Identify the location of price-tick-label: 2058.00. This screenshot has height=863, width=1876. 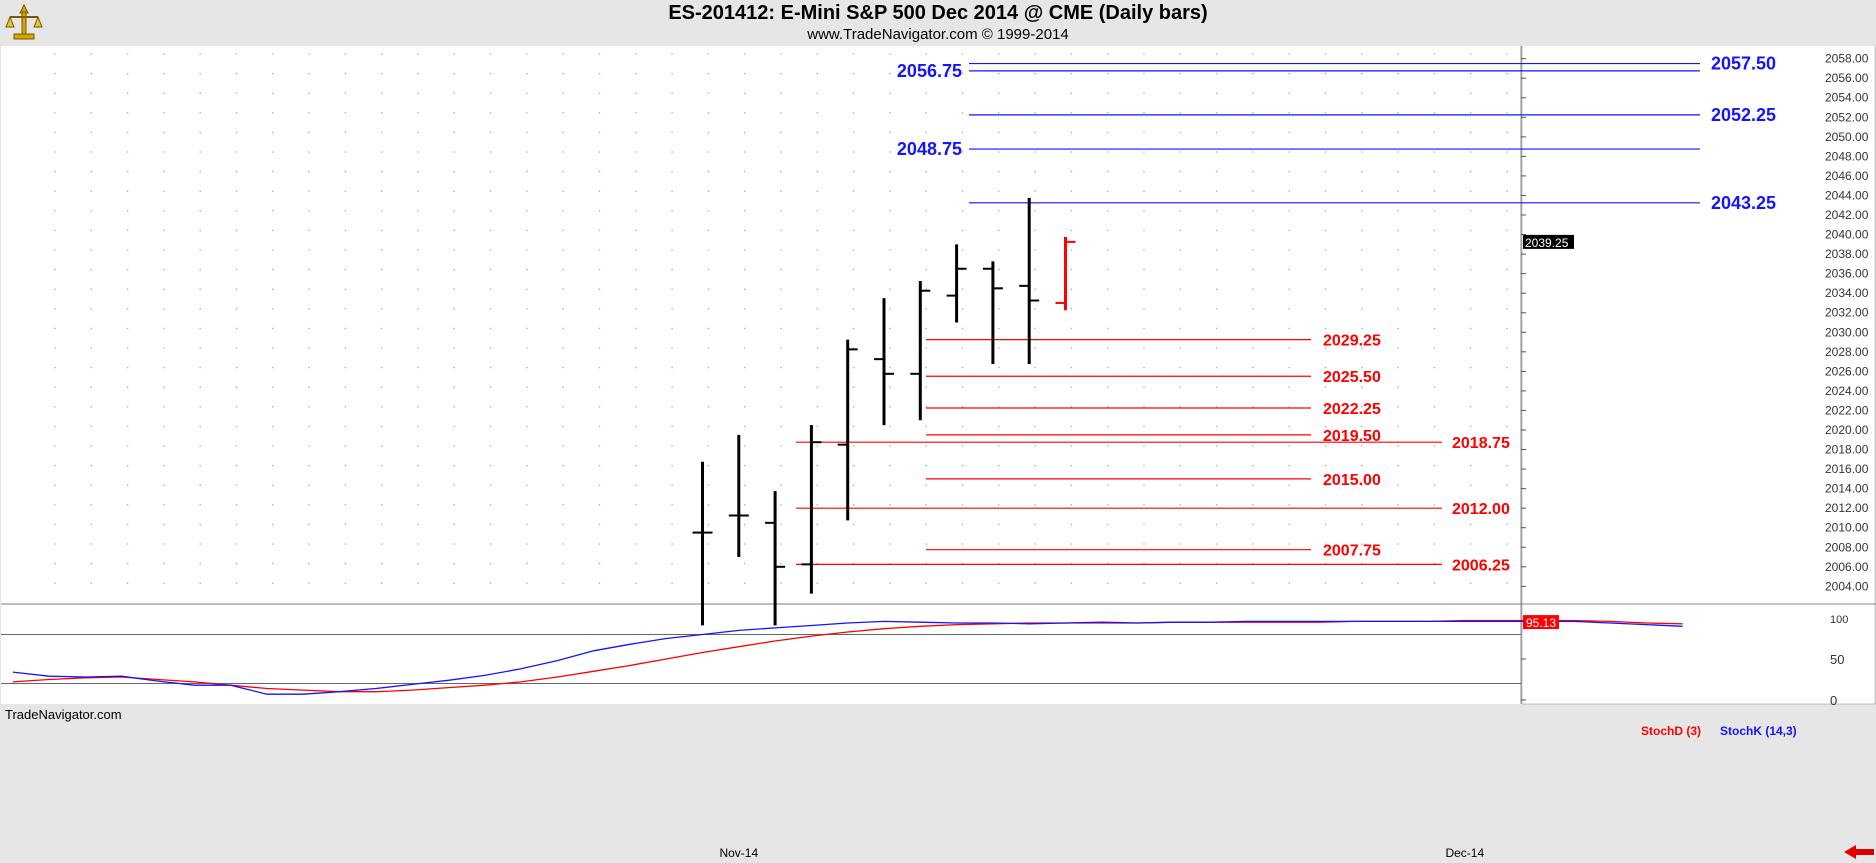
(1847, 59).